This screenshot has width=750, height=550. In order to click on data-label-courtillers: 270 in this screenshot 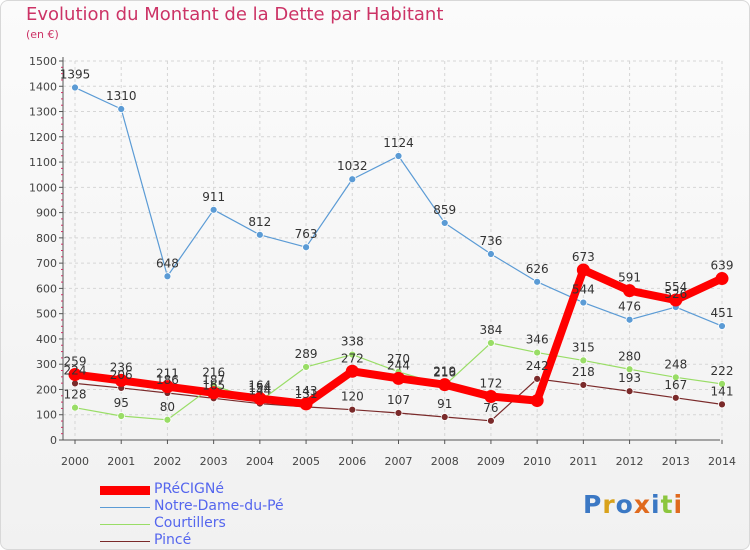, I will do `click(398, 359)`.